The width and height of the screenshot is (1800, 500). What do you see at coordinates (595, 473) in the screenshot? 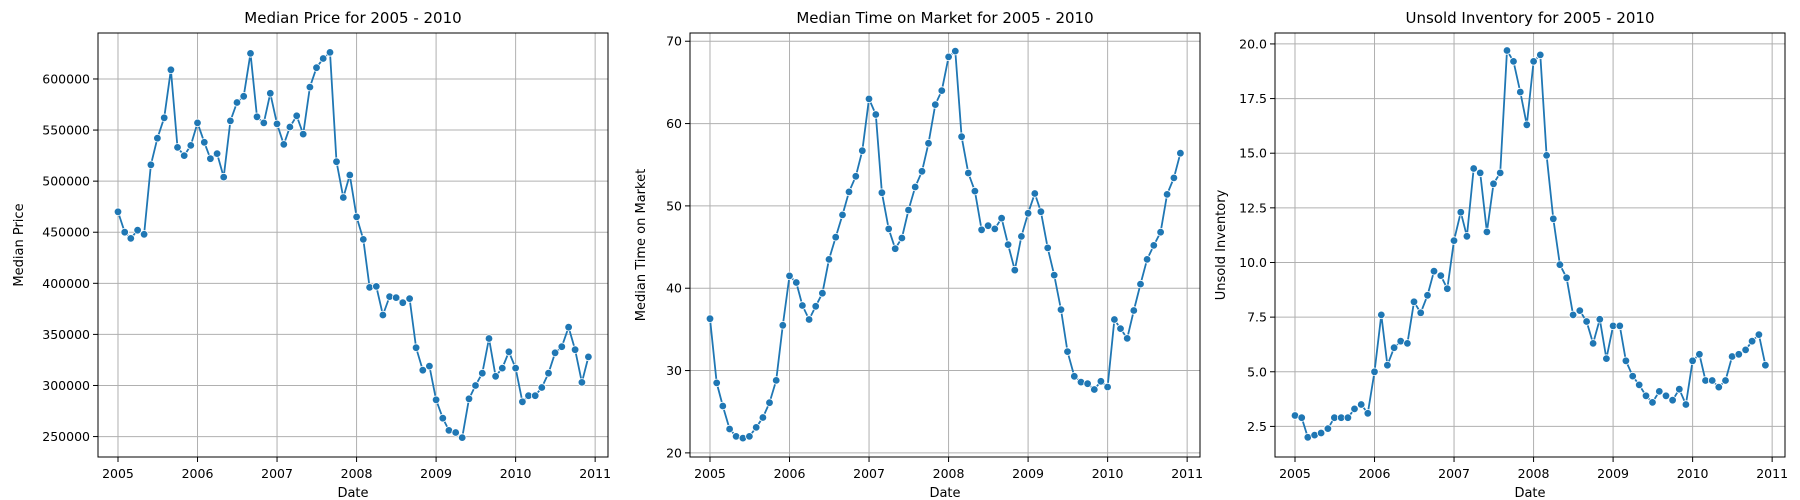
I see `x-tick-label: 2011` at bounding box center [595, 473].